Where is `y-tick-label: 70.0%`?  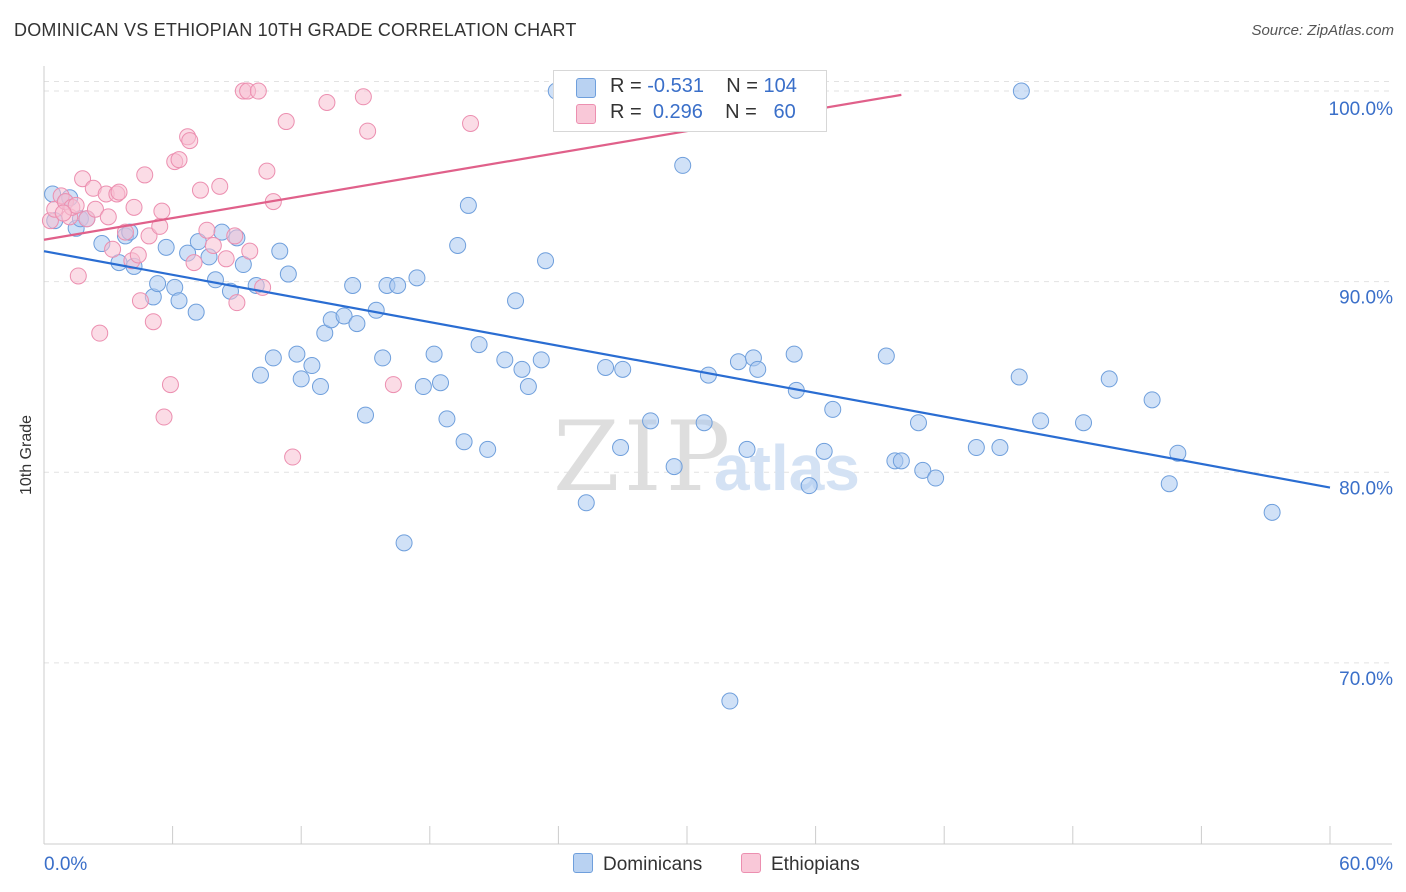 y-tick-label: 70.0% is located at coordinates (1366, 679).